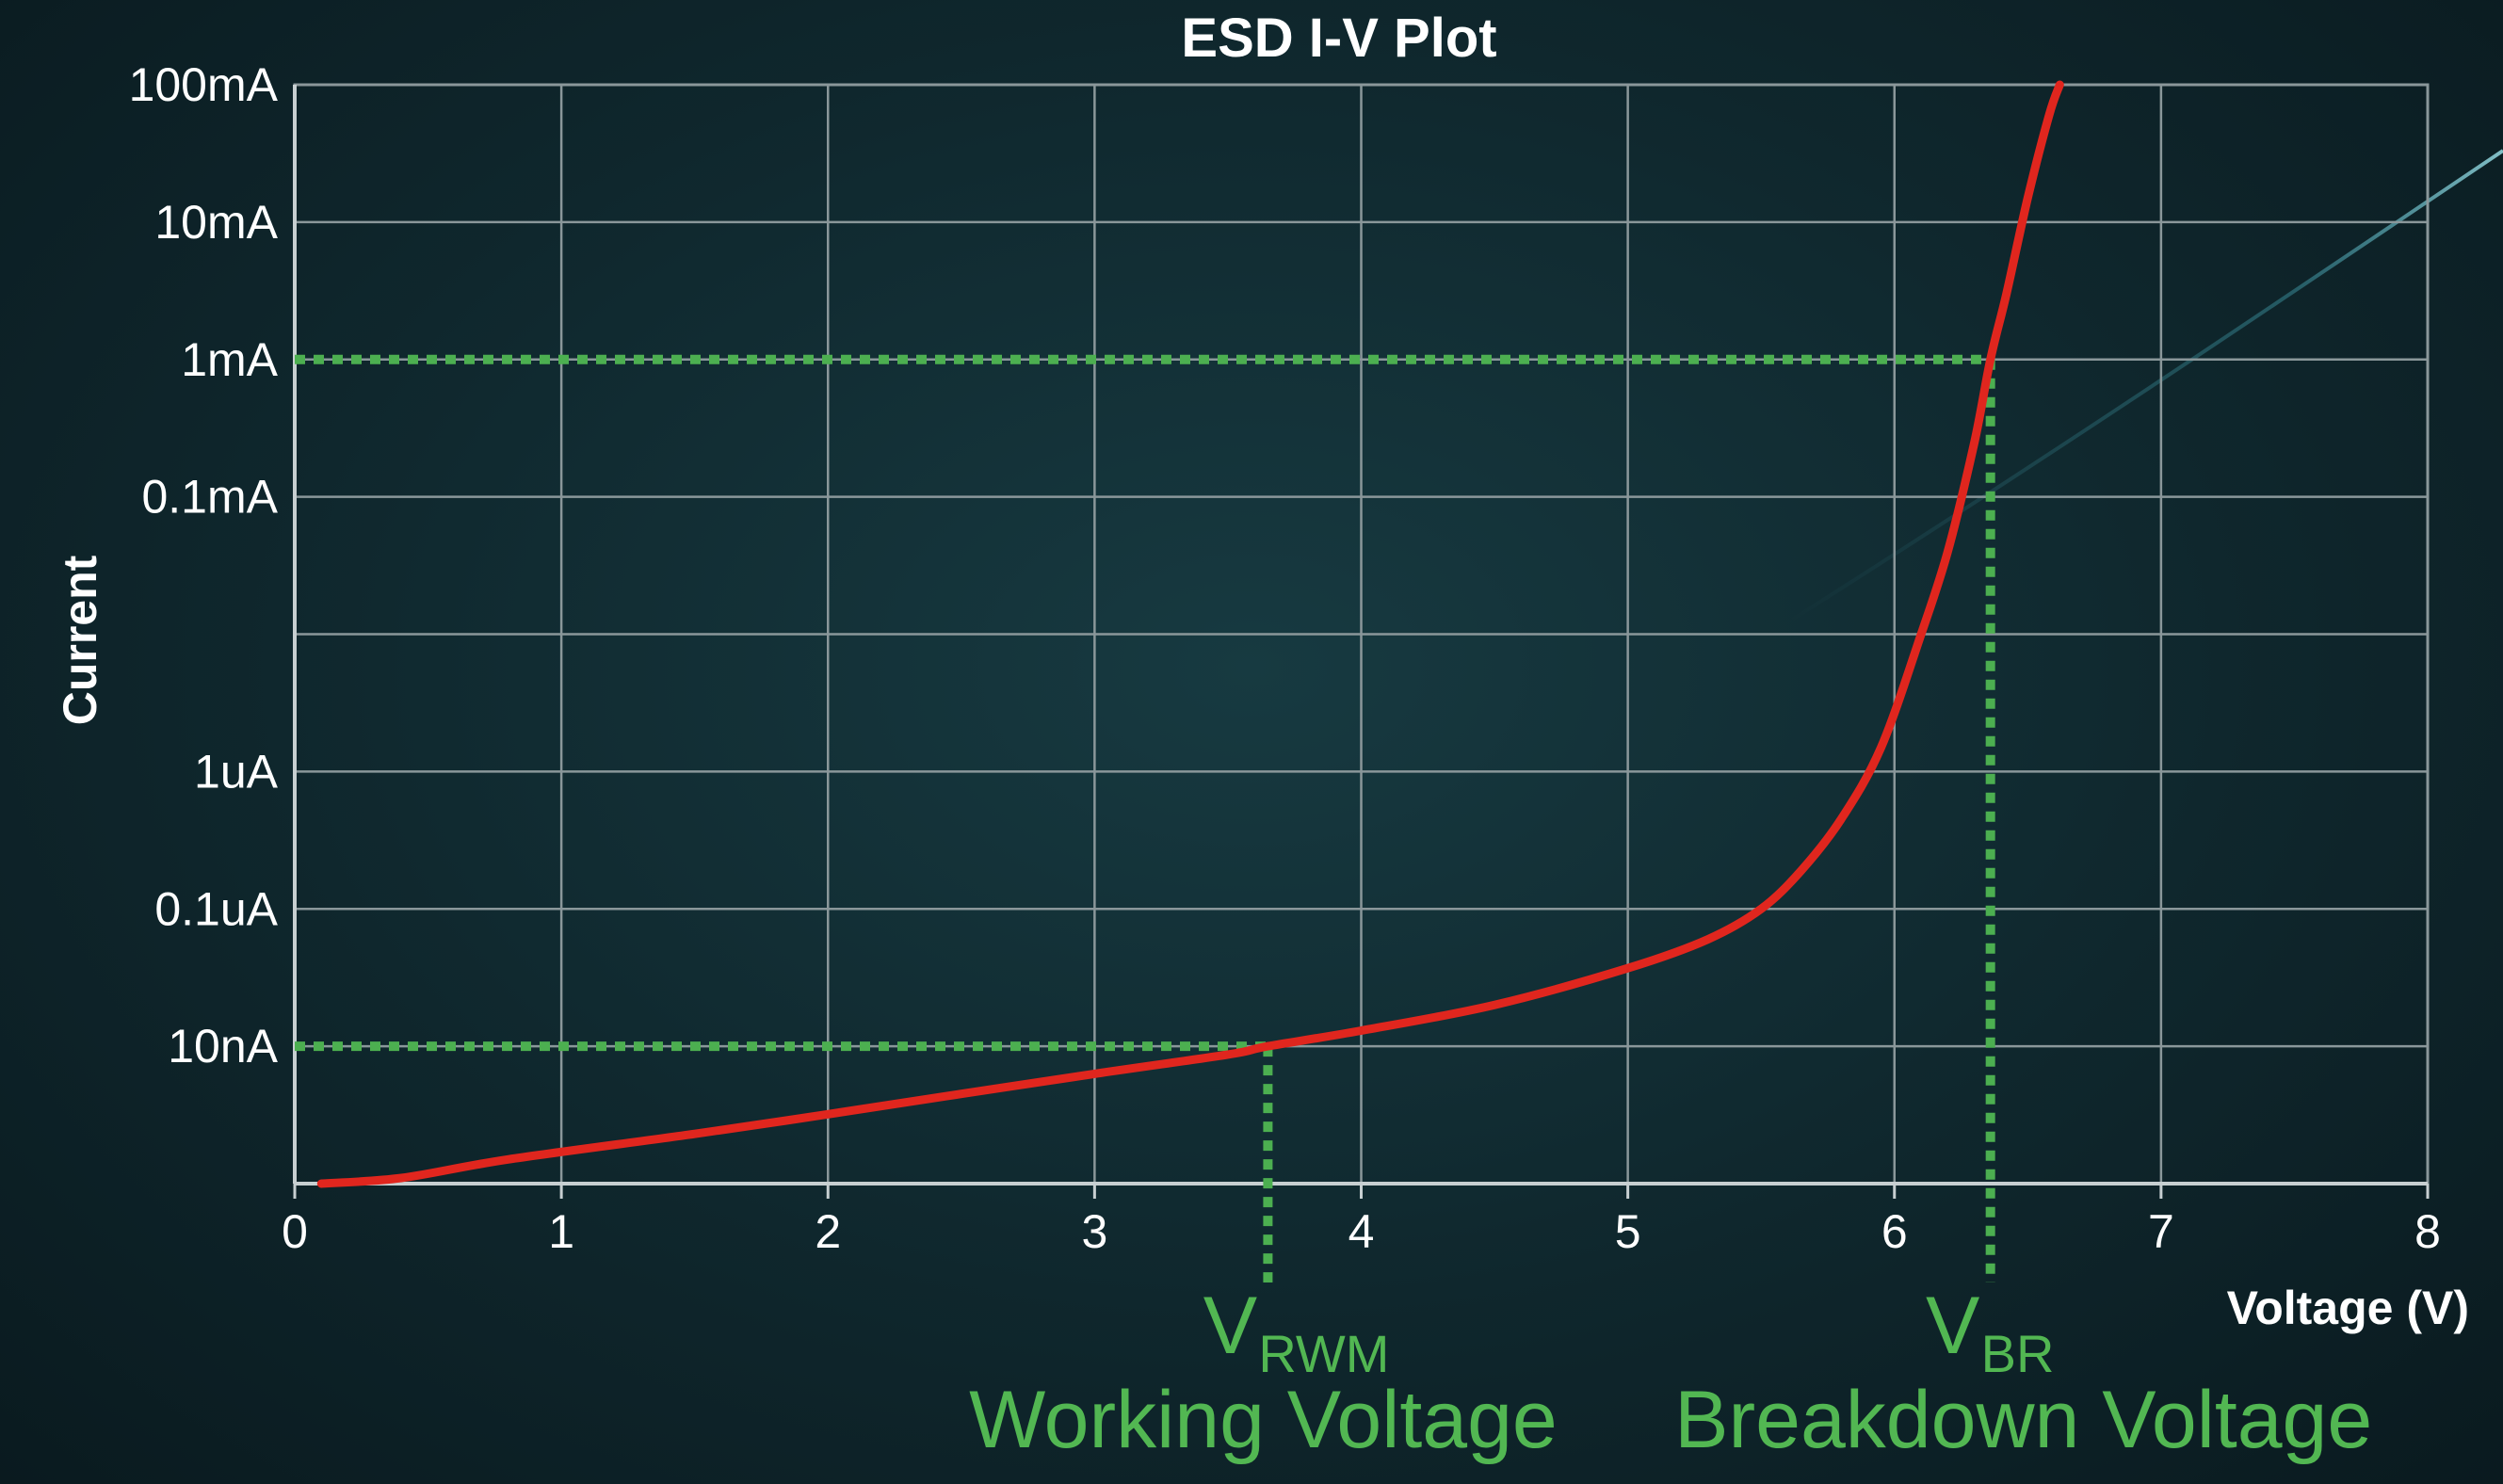 The height and width of the screenshot is (1484, 2503). Describe the element at coordinates (1094, 1231) in the screenshot. I see `x-tick-label: 3` at that location.